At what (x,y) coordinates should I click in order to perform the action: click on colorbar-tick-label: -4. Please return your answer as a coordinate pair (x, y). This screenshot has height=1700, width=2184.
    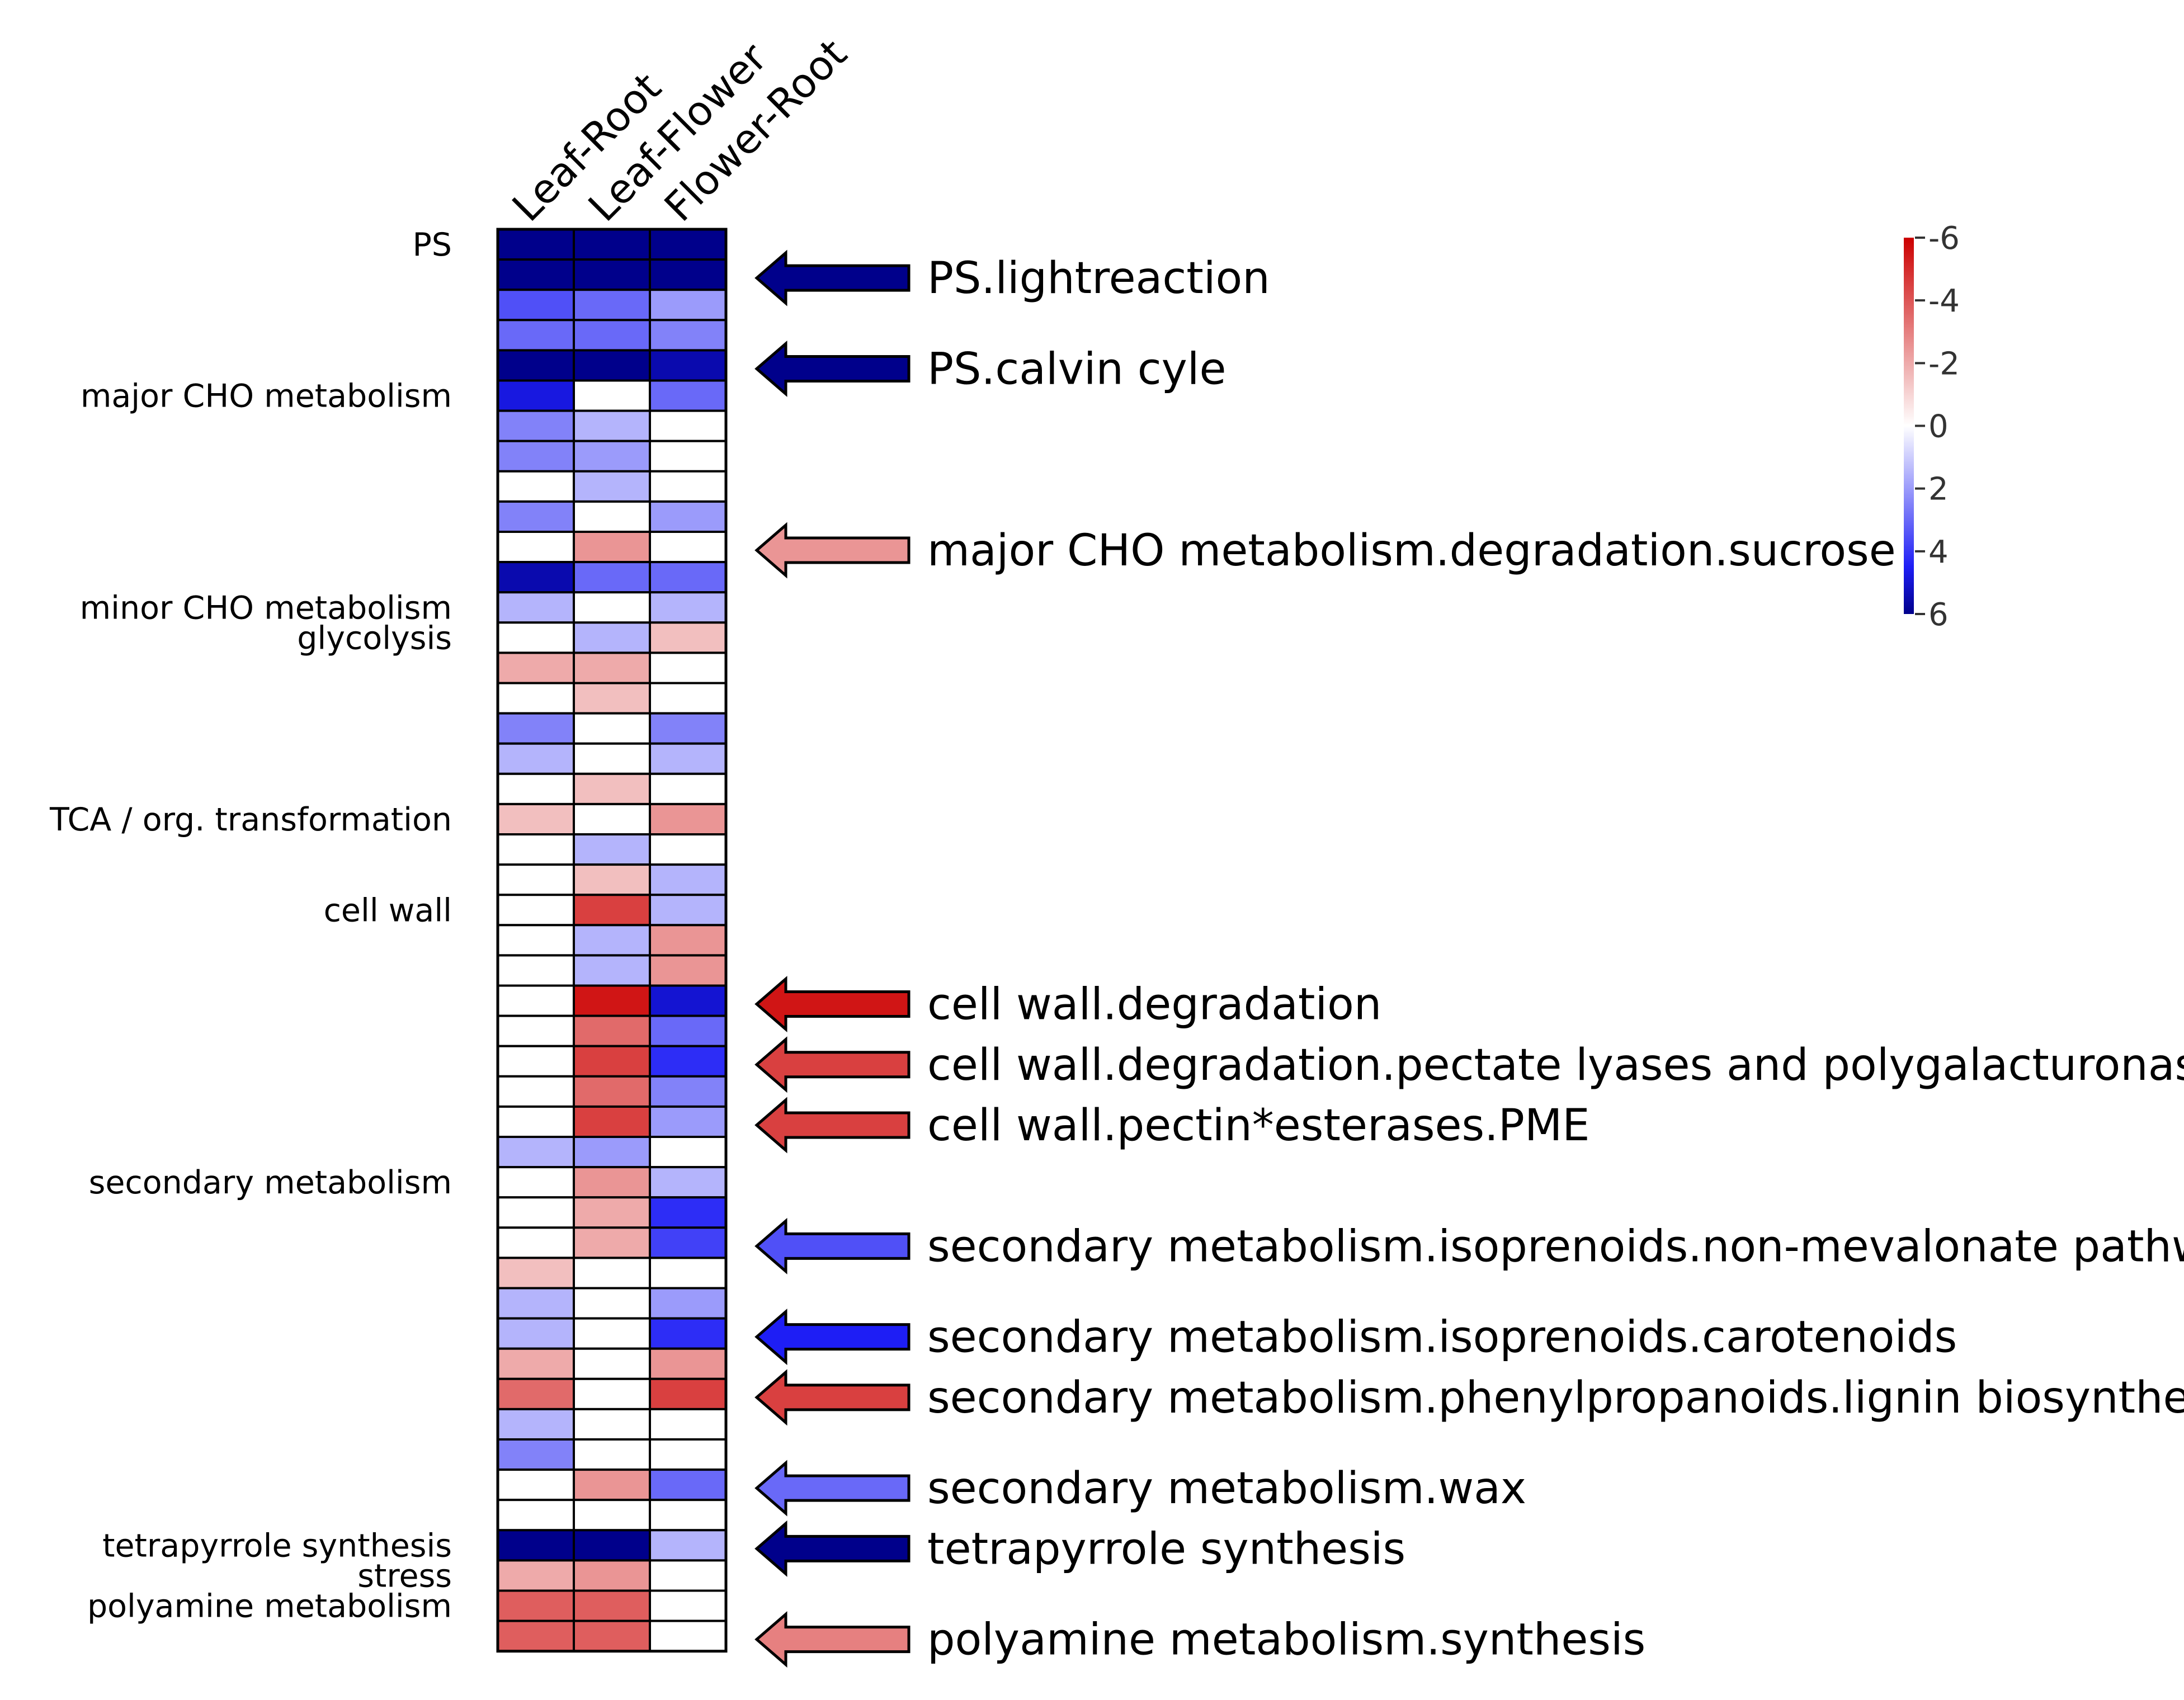
    Looking at the image, I should click on (1944, 301).